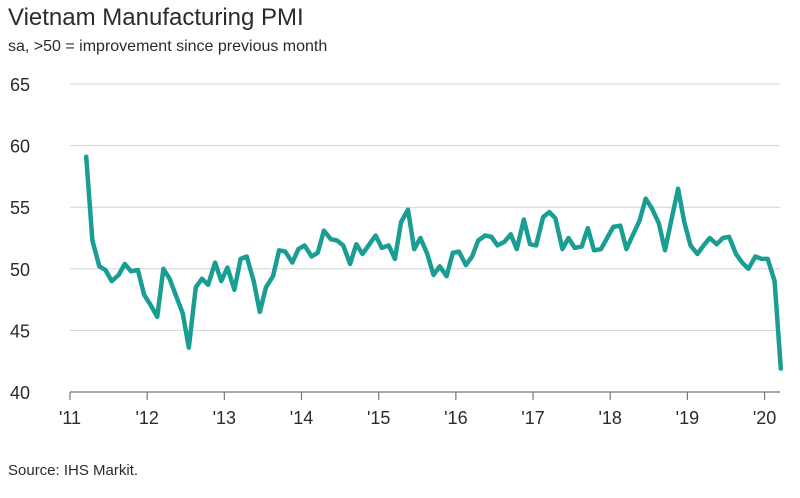 Image resolution: width=800 pixels, height=498 pixels. What do you see at coordinates (73, 470) in the screenshot?
I see `source-note: Source: IHS Markit.` at bounding box center [73, 470].